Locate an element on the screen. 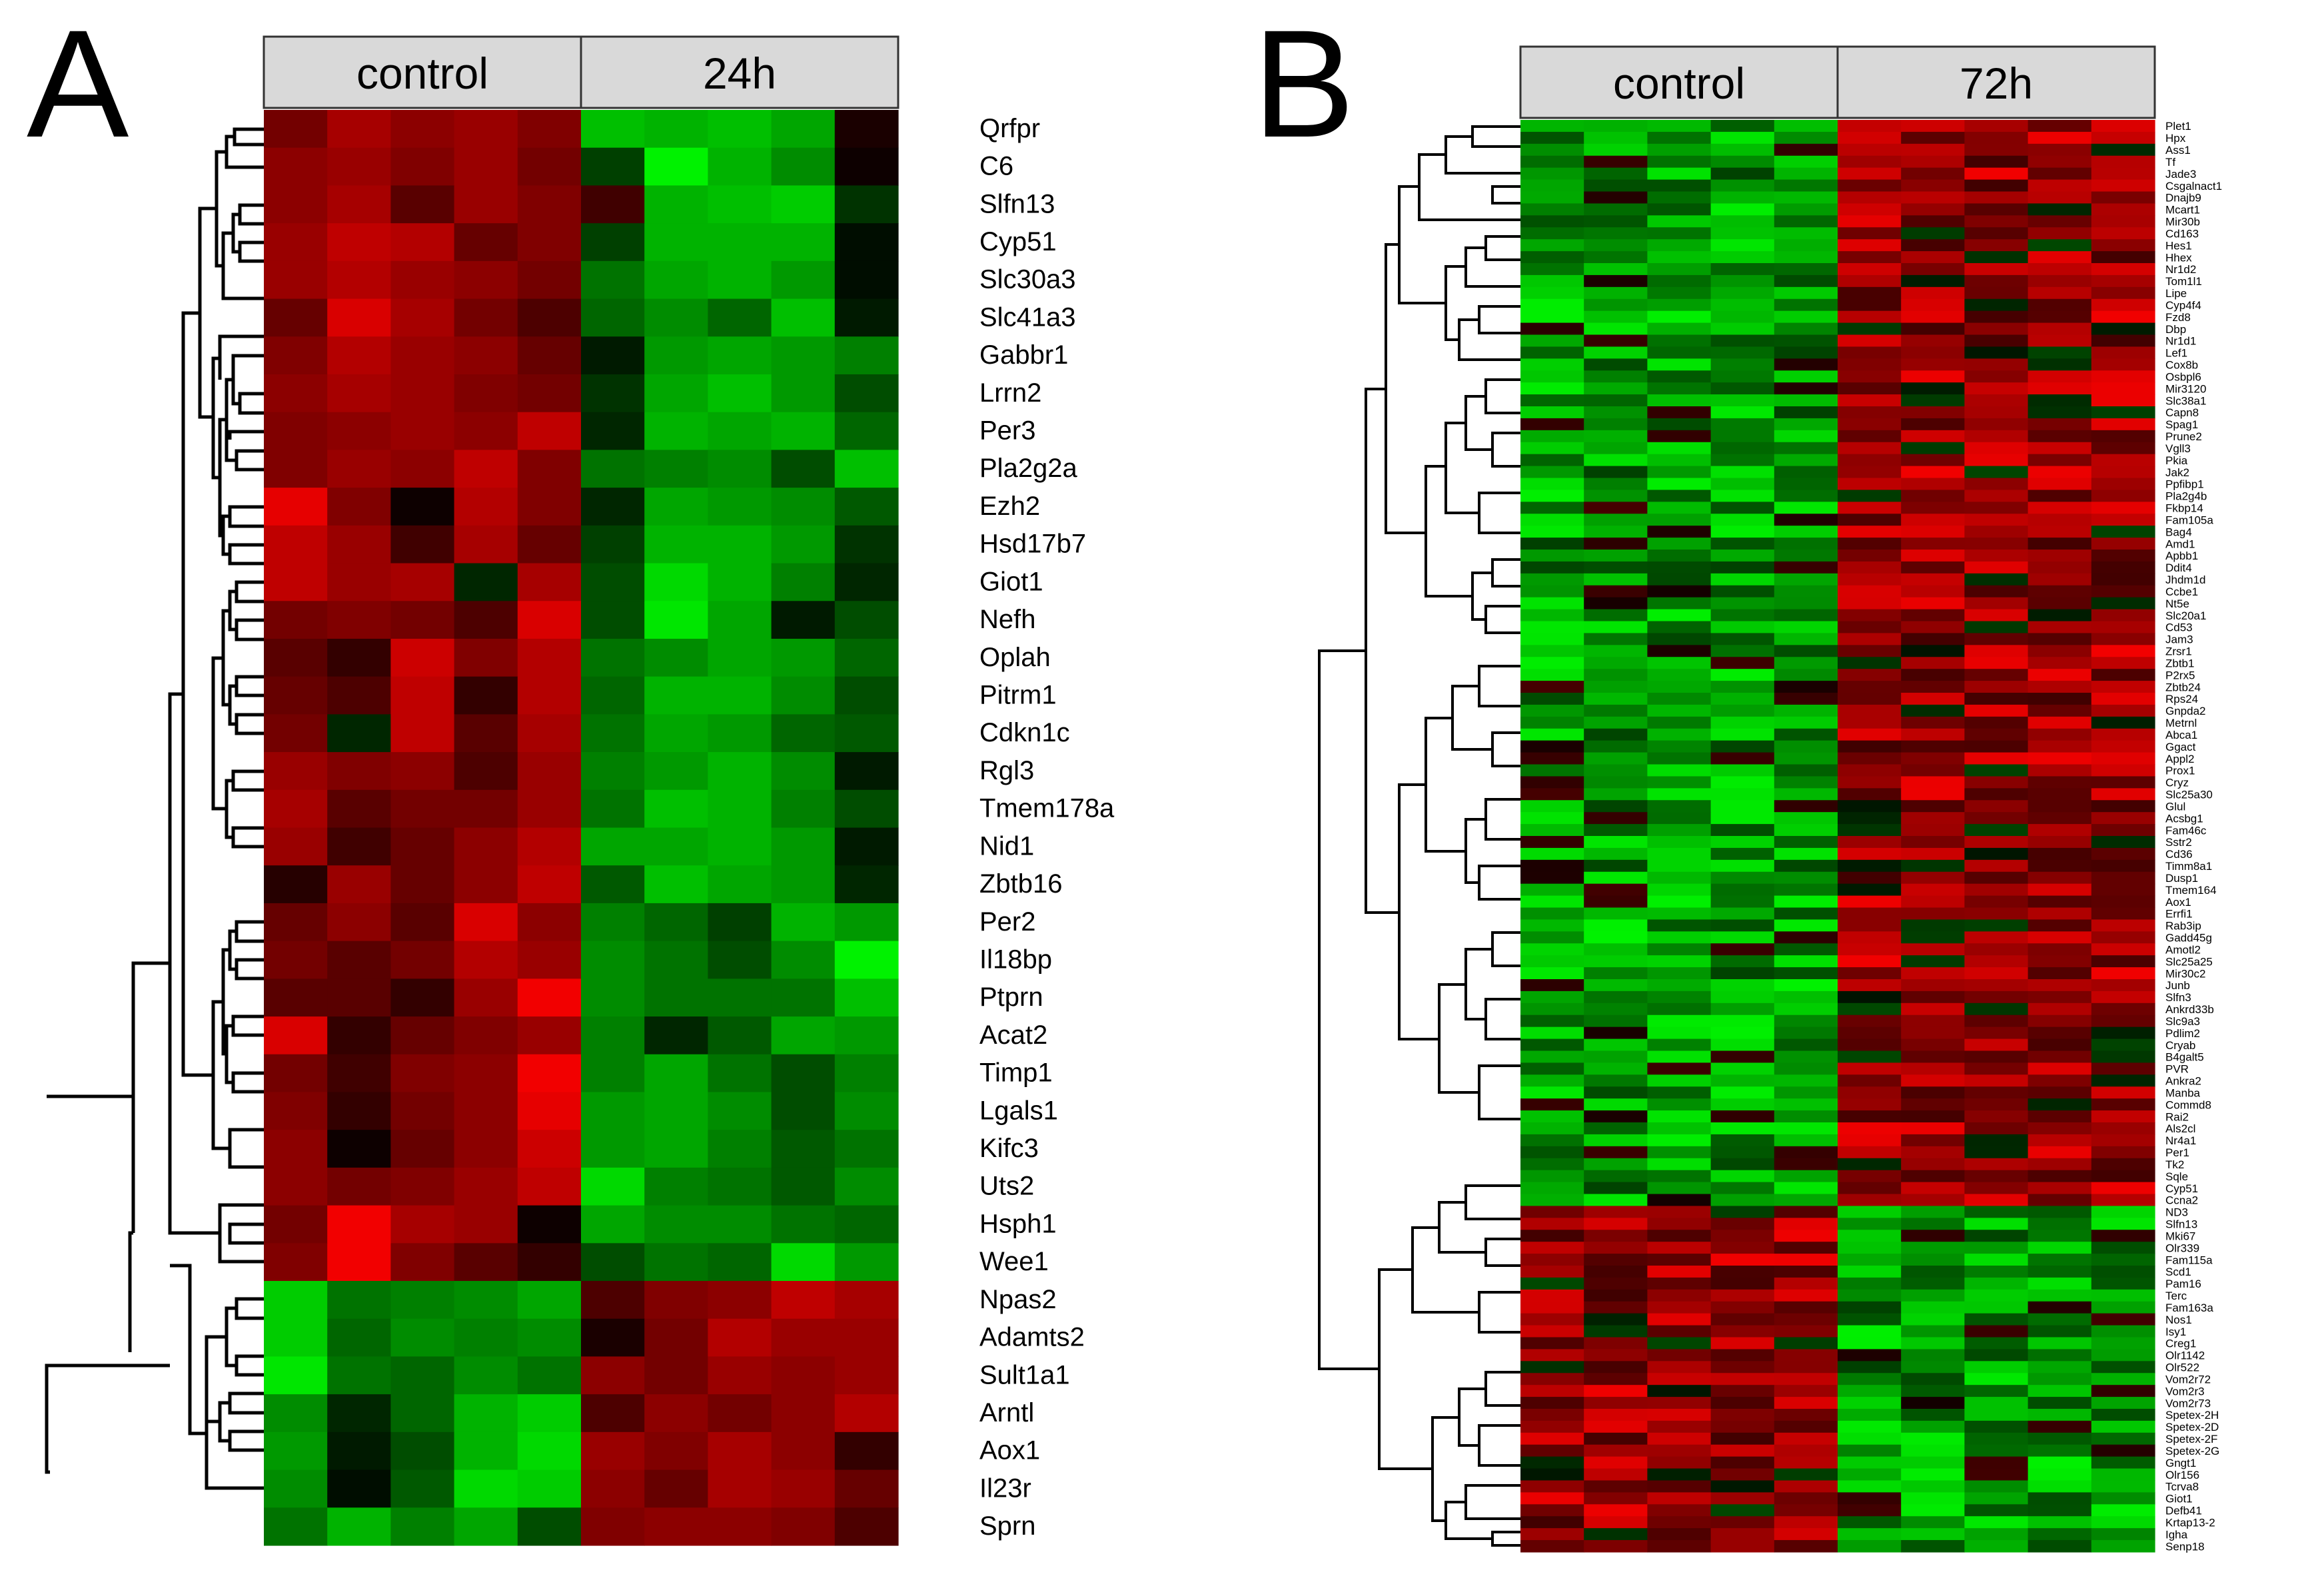  heatmap-a-cell-r21-c8 is located at coordinates (803, 922).